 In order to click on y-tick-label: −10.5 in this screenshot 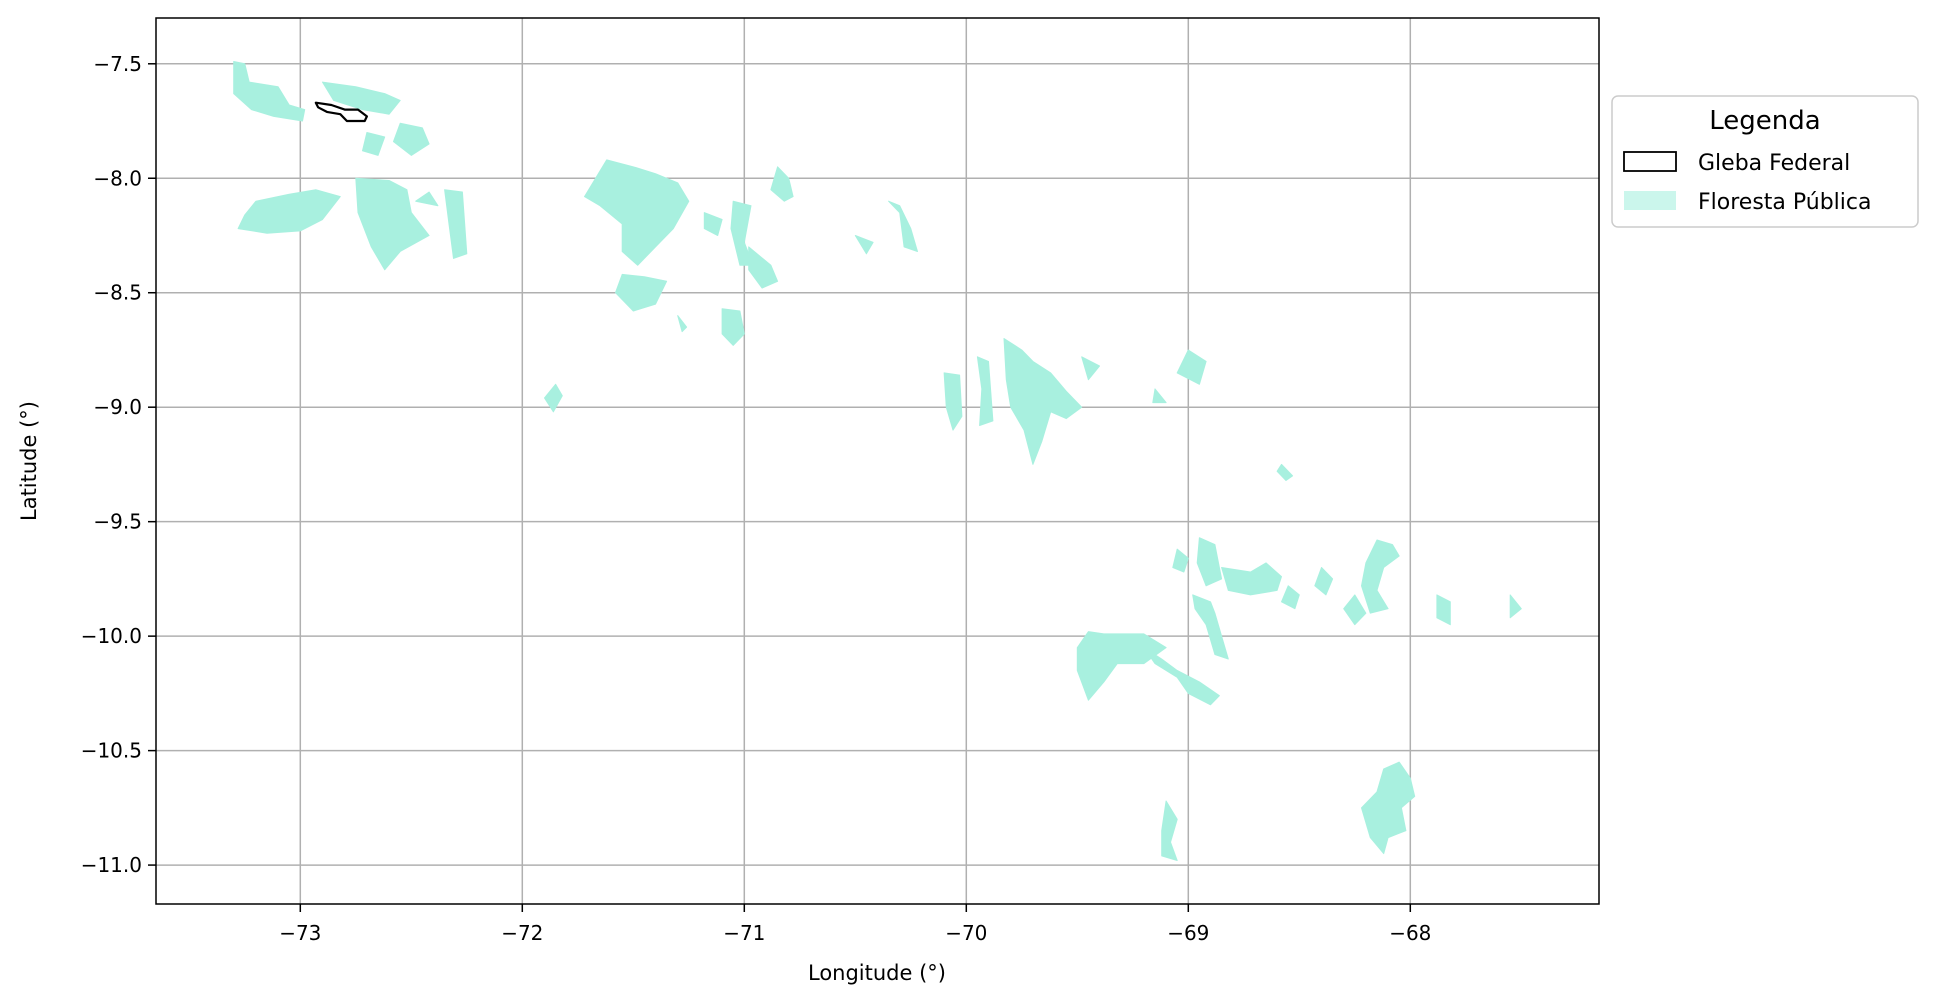, I will do `click(111, 751)`.